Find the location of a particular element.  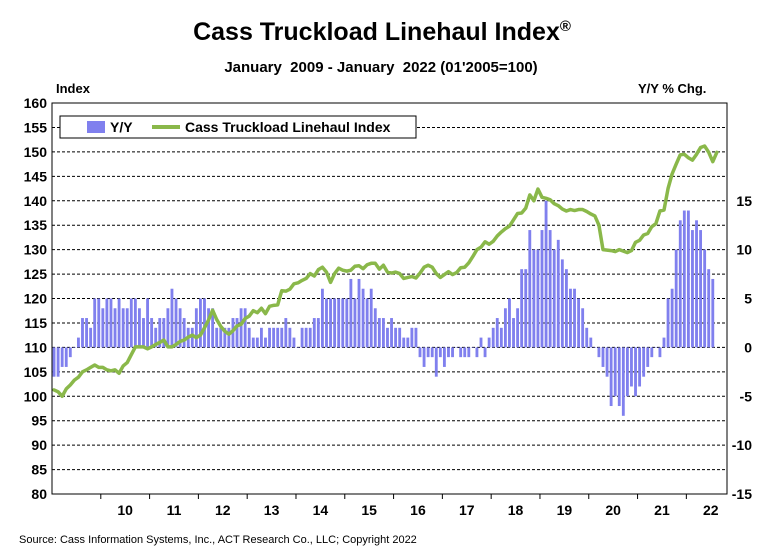

x-tick-label-11: 11 is located at coordinates (174, 510).